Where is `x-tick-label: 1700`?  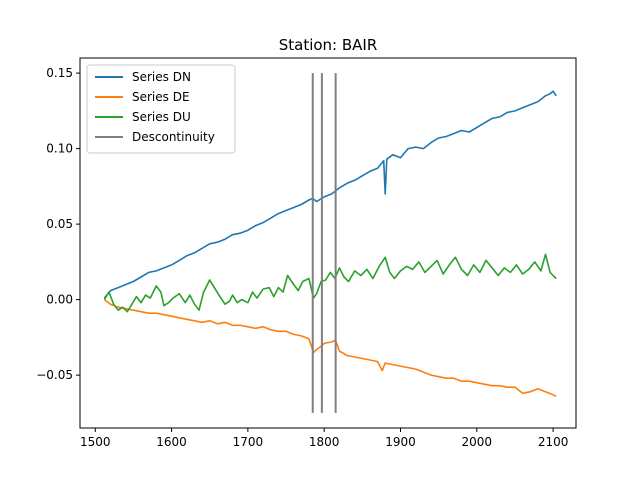
x-tick-label: 1700 is located at coordinates (248, 442).